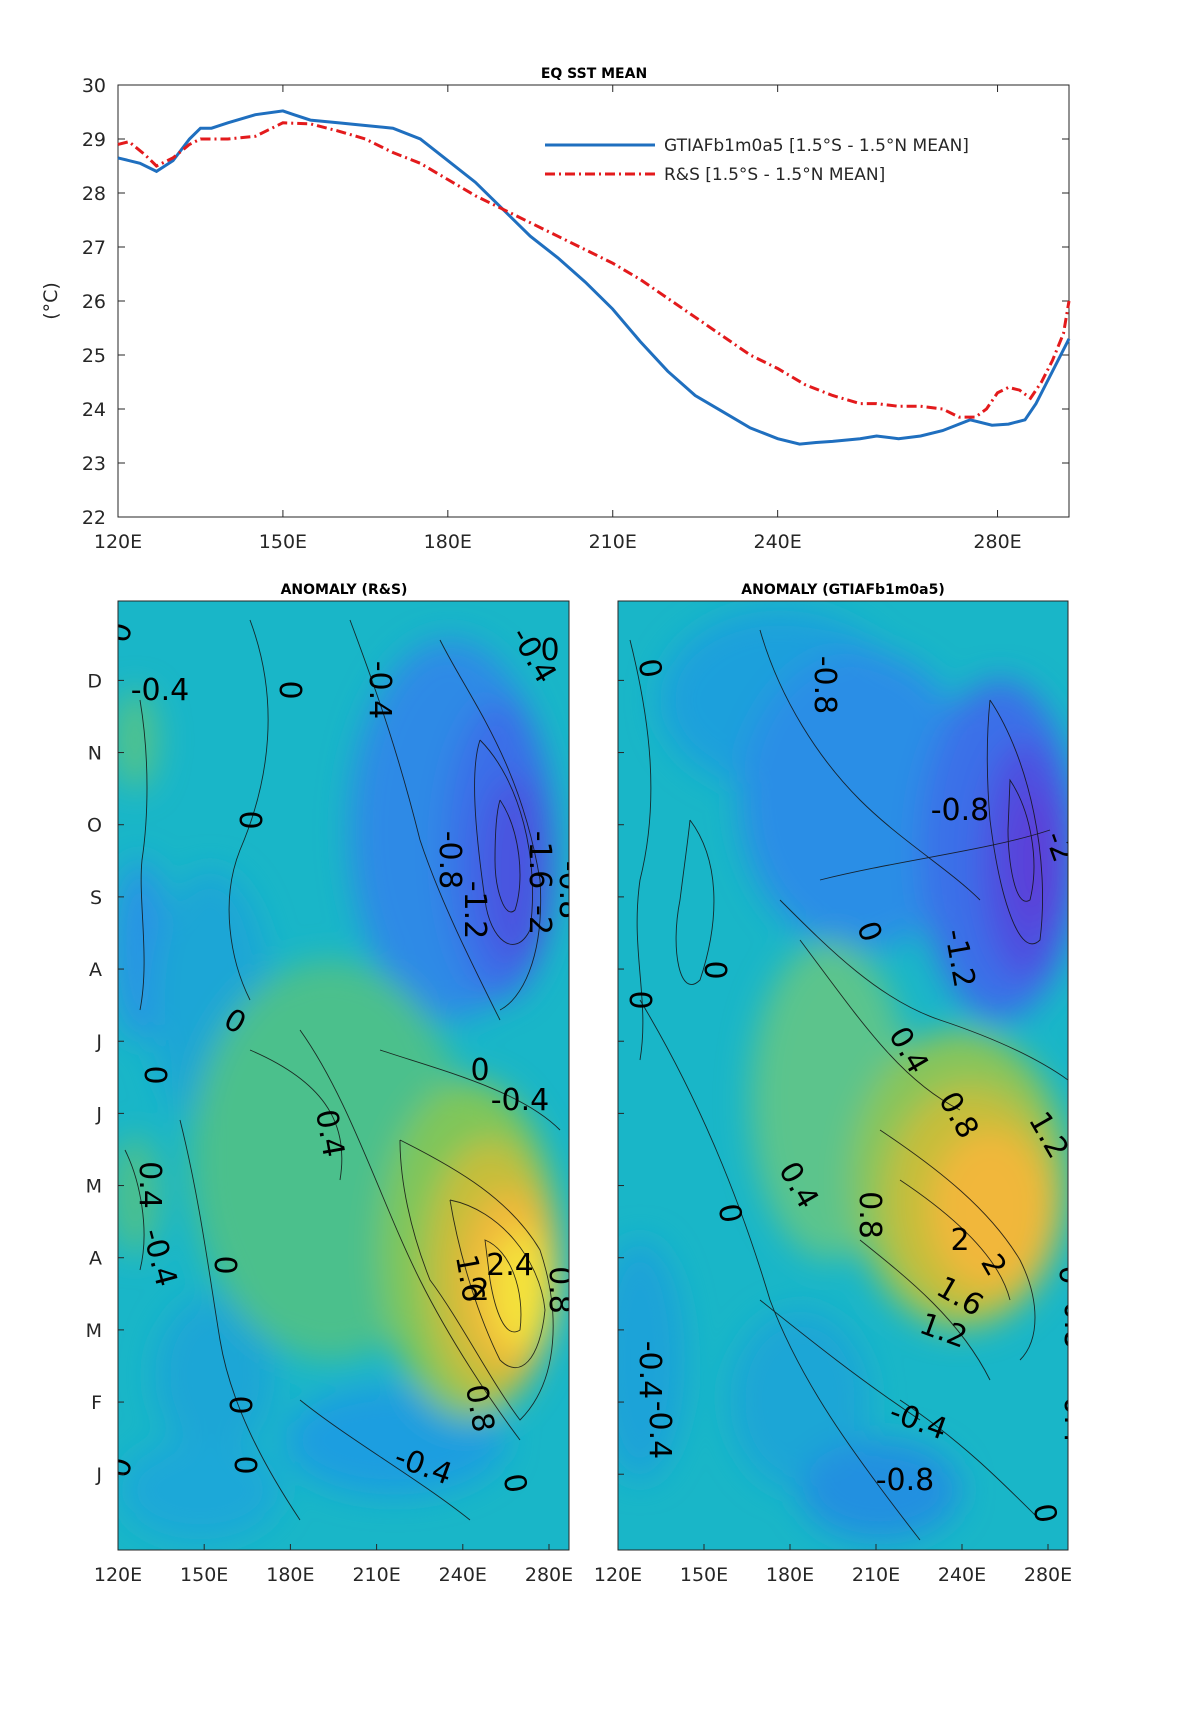 This screenshot has height=1713, width=1181. What do you see at coordinates (778, 542) in the screenshot?
I see `x-tick-label: 240E` at bounding box center [778, 542].